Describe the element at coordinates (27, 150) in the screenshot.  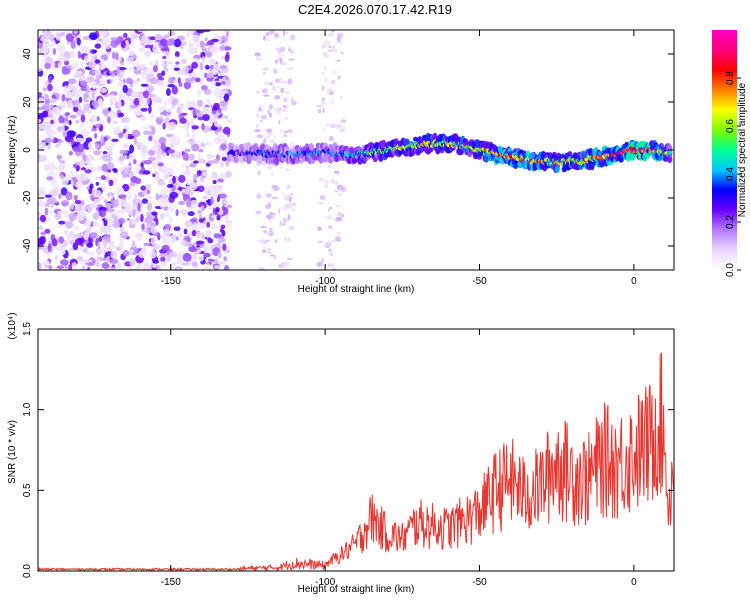
I see `spectrogram-y-tick-label: 0` at that location.